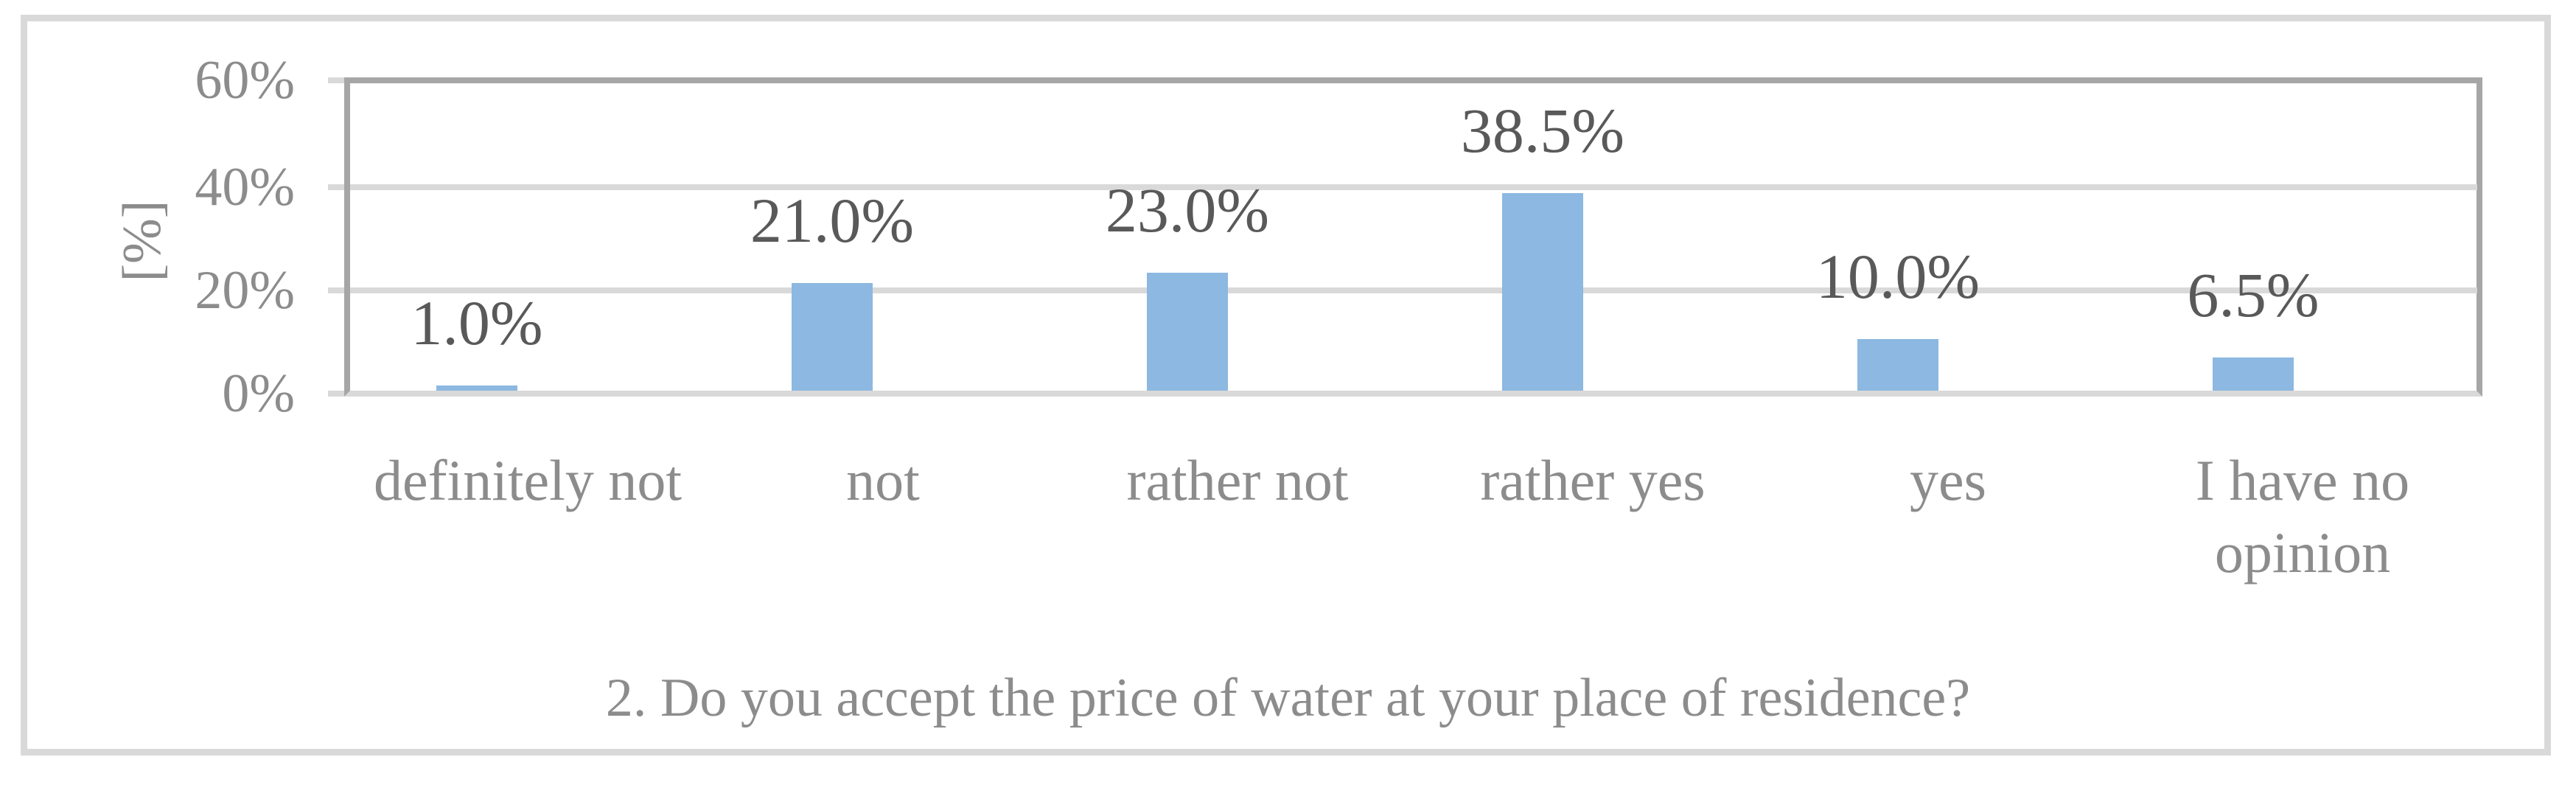  Describe the element at coordinates (1237, 480) in the screenshot. I see `category-label-rather-not: rather not` at that location.